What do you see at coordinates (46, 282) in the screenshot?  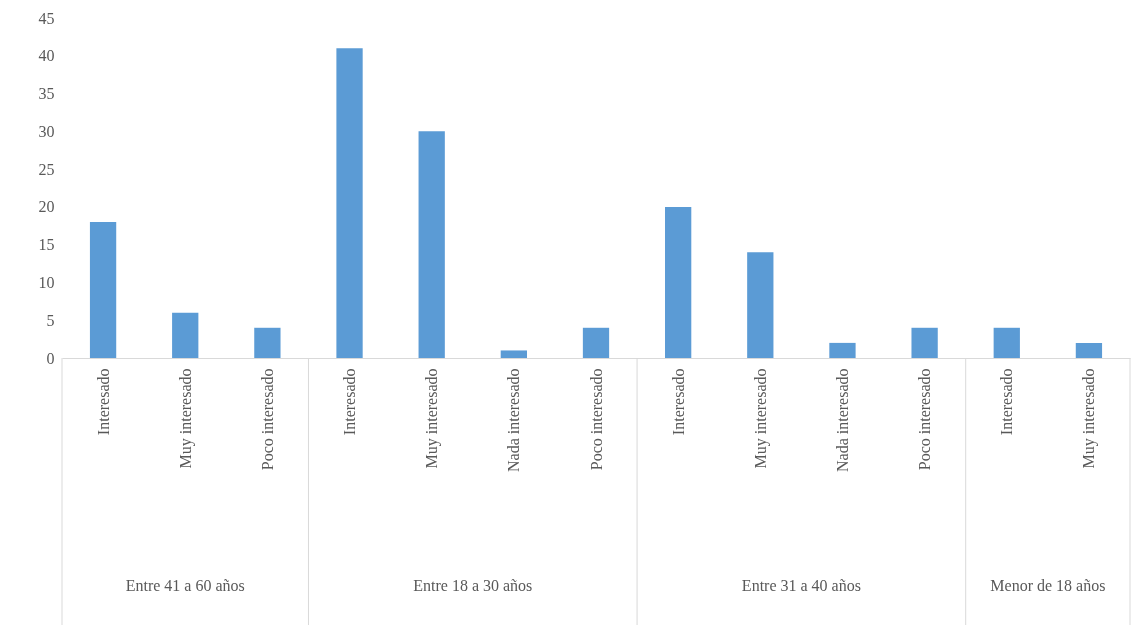 I see `y-tick-label: 10` at bounding box center [46, 282].